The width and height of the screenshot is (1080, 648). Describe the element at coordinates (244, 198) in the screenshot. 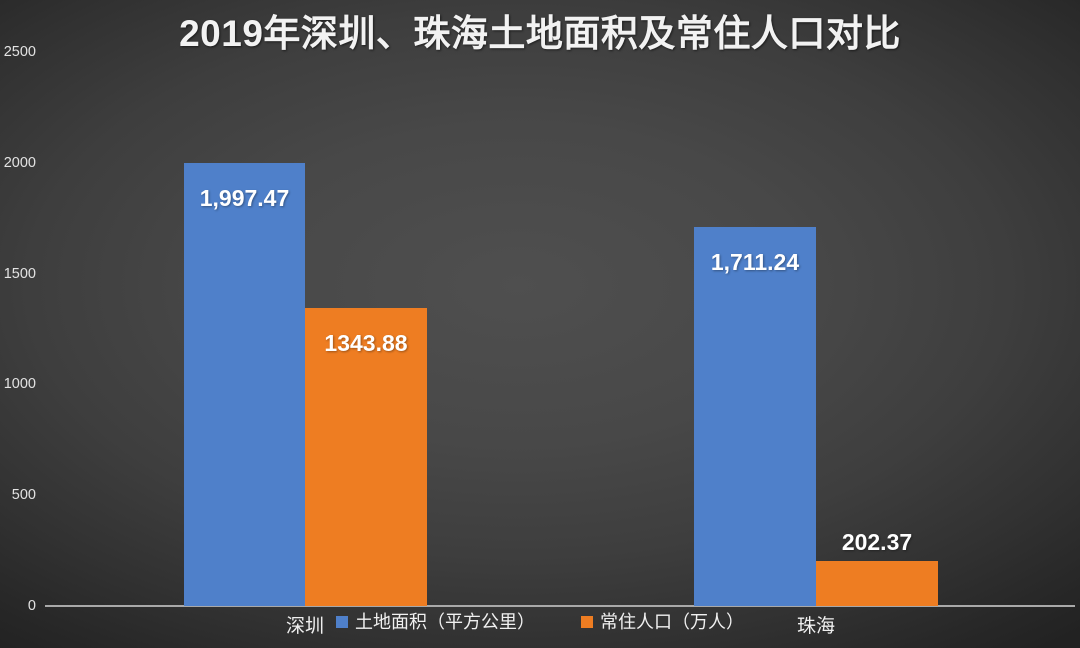

I see `bar-value-label: 1,997.47` at that location.